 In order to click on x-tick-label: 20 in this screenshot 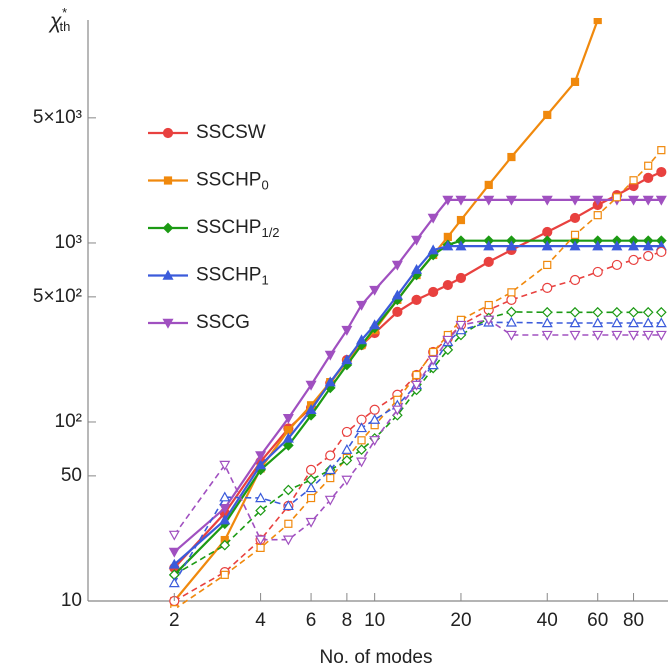, I will do `click(460, 620)`.